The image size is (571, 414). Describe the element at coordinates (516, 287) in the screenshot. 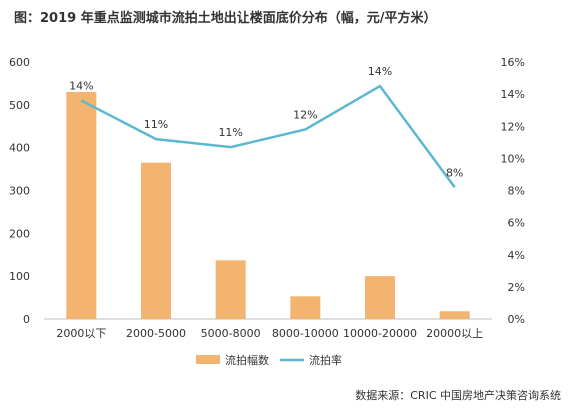

I see `right-tick-label: 2%` at that location.